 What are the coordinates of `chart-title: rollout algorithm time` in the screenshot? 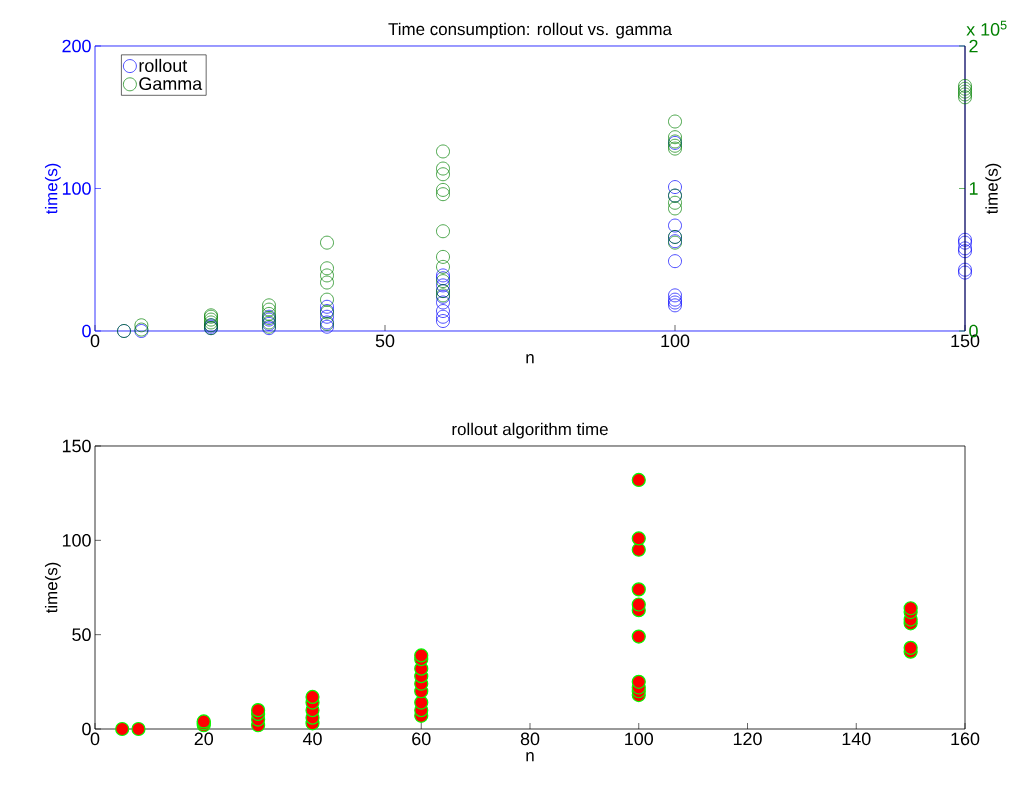 It's located at (530, 430).